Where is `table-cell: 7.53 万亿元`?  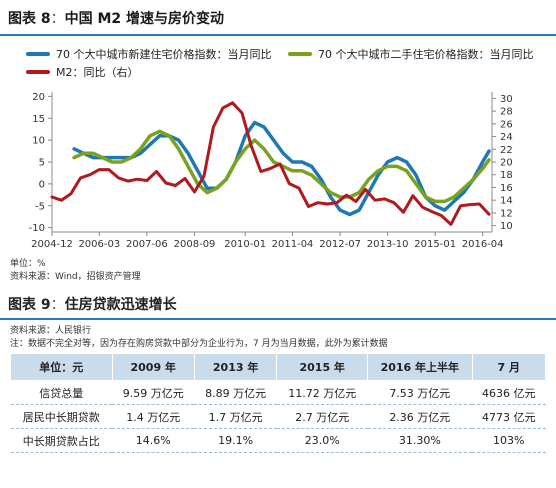 table-cell: 7.53 万亿元 is located at coordinates (420, 392).